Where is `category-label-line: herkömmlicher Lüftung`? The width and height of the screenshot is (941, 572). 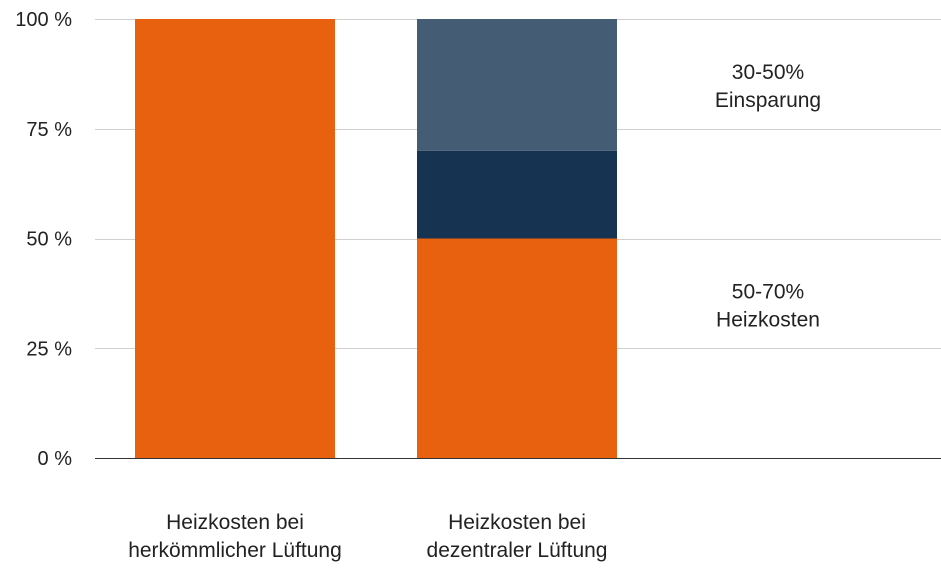
category-label-line: herkömmlicher Lüftung is located at coordinates (235, 550).